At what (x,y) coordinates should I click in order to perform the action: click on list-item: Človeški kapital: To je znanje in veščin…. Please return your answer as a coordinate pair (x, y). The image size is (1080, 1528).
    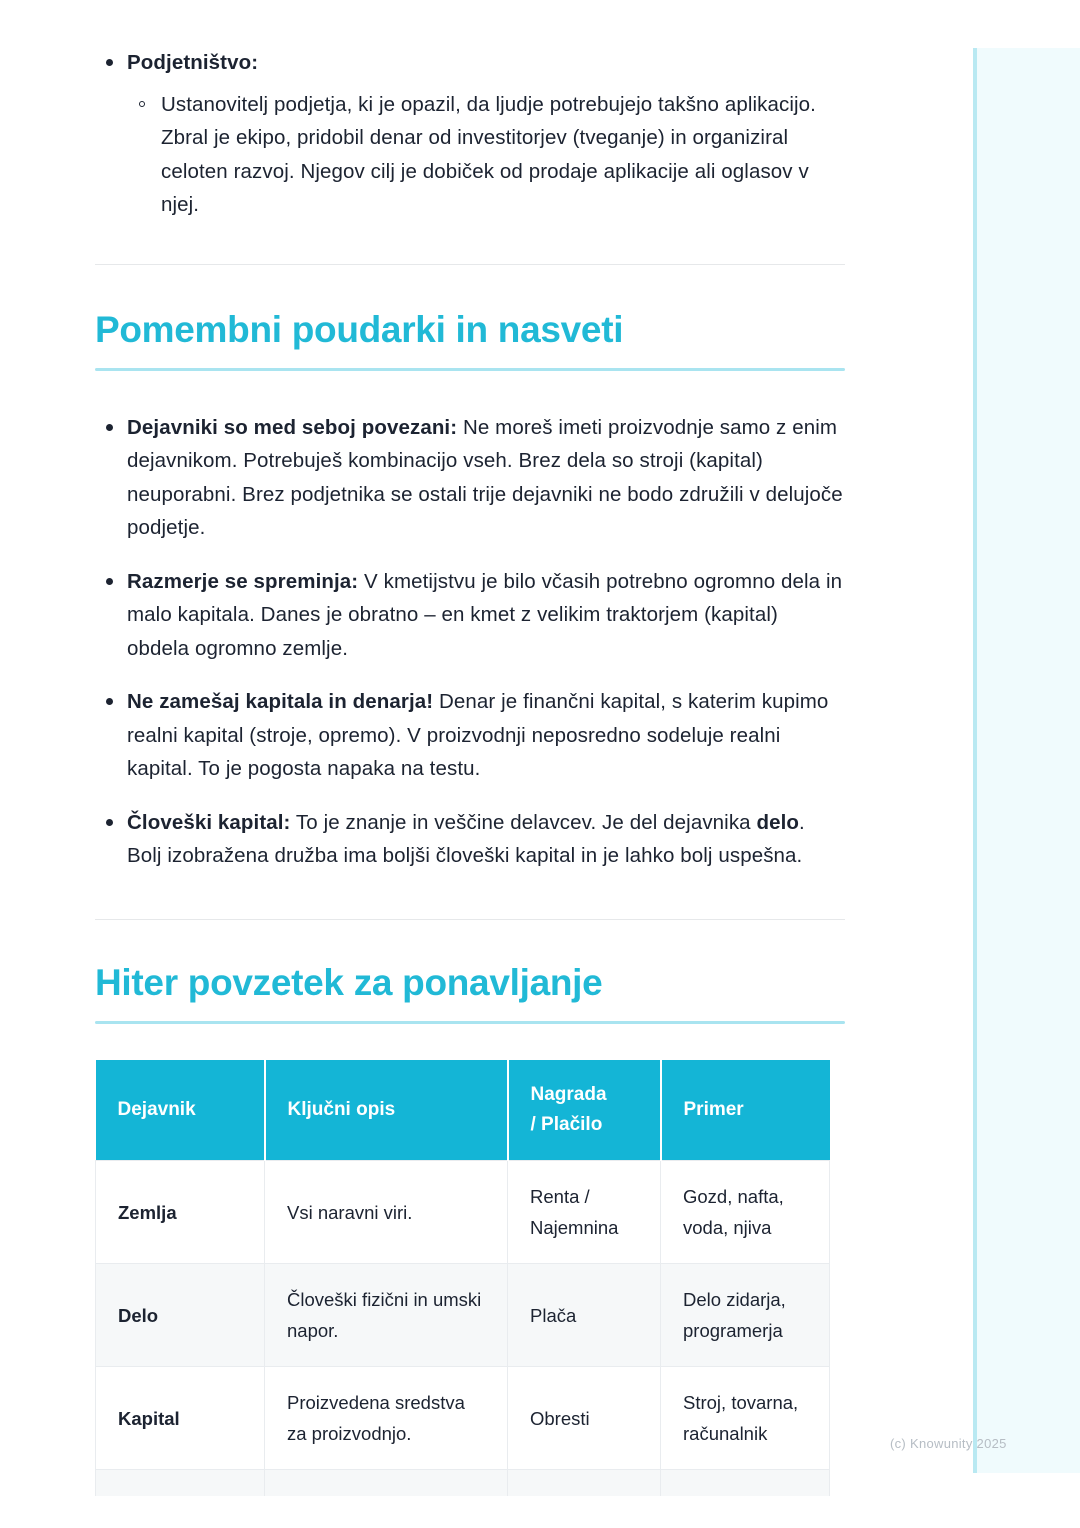
    Looking at the image, I should click on (470, 839).